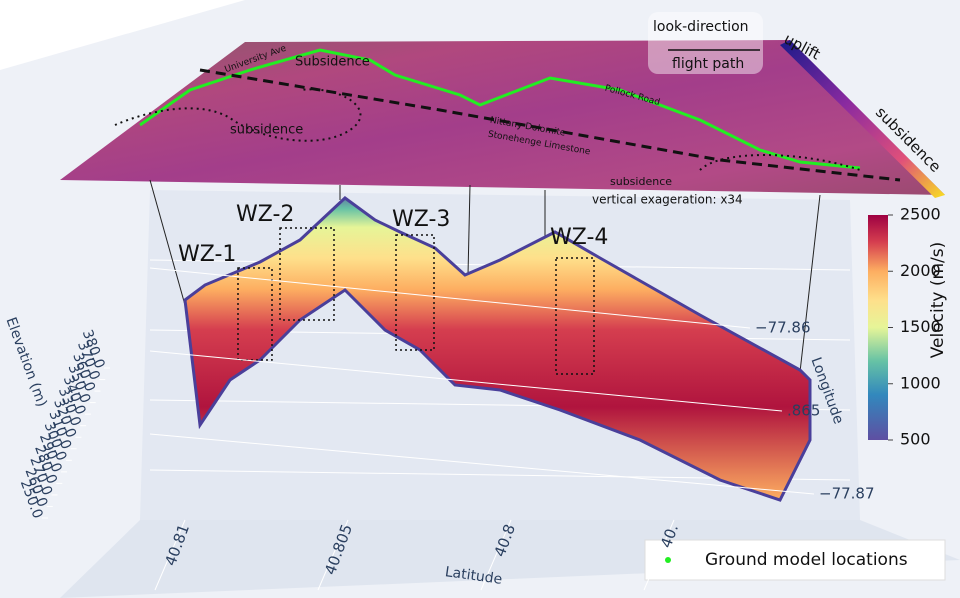 The height and width of the screenshot is (598, 960). I want to click on zone-label: WZ-4, so click(579, 237).